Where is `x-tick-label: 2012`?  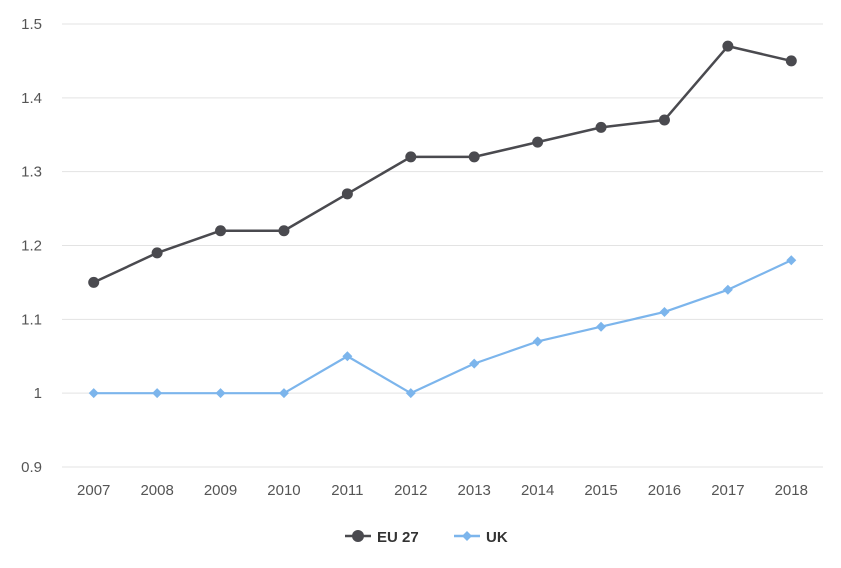
x-tick-label: 2012 is located at coordinates (410, 490).